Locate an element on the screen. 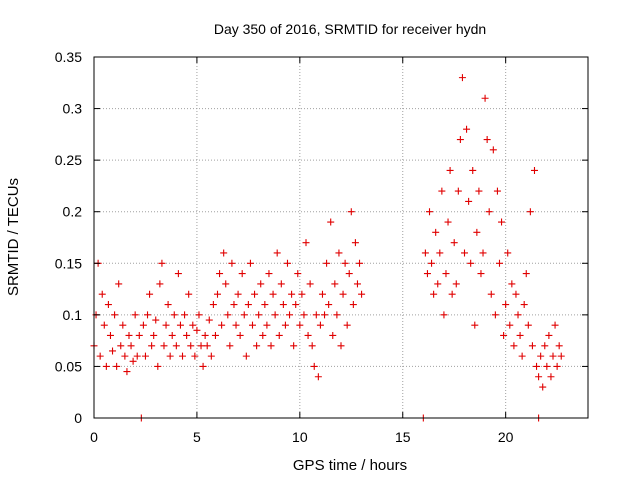 Image resolution: width=640 pixels, height=480 pixels. y-tick-label: 0.2 is located at coordinates (73, 212).